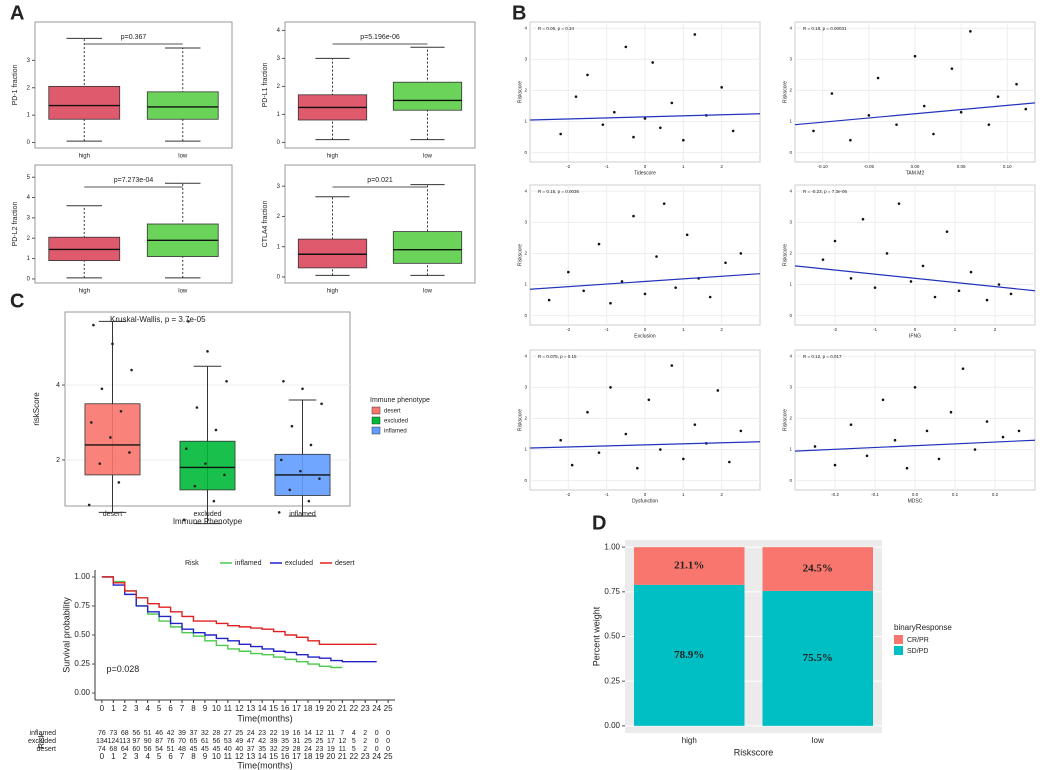 The height and width of the screenshot is (770, 1045). I want to click on table-tick-label: 15, so click(273, 756).